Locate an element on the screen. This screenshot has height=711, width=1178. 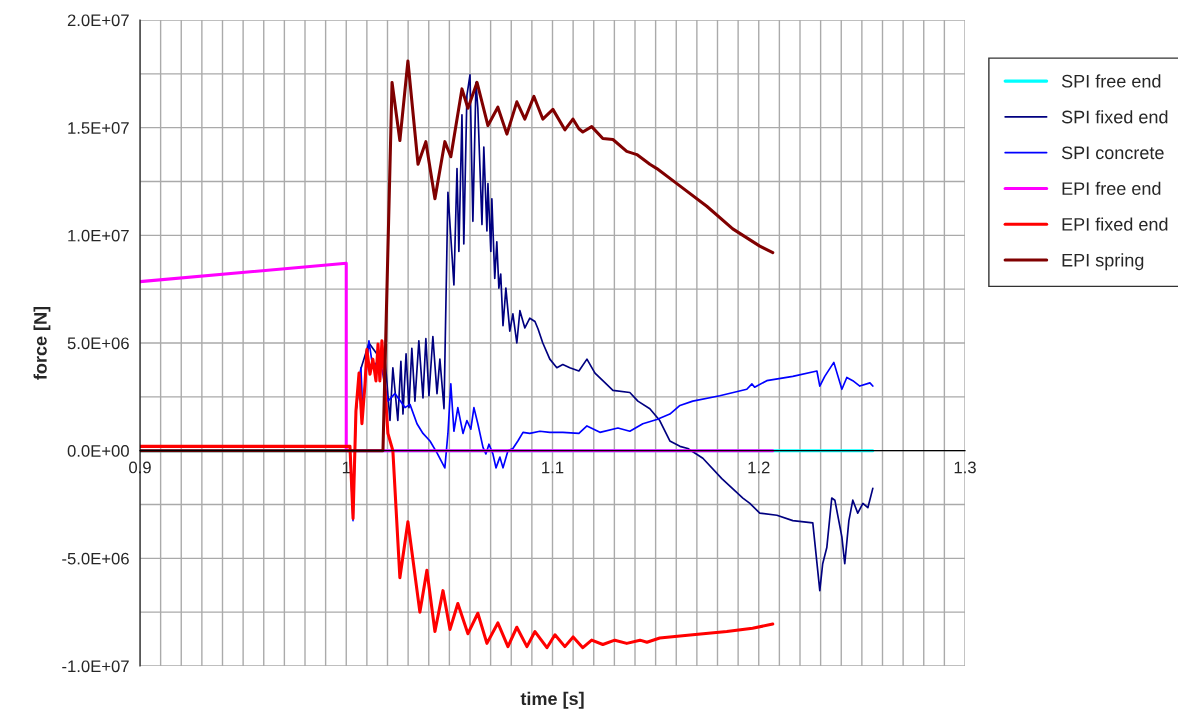
y-tick-label: -1.0E+07 is located at coordinates (95, 666).